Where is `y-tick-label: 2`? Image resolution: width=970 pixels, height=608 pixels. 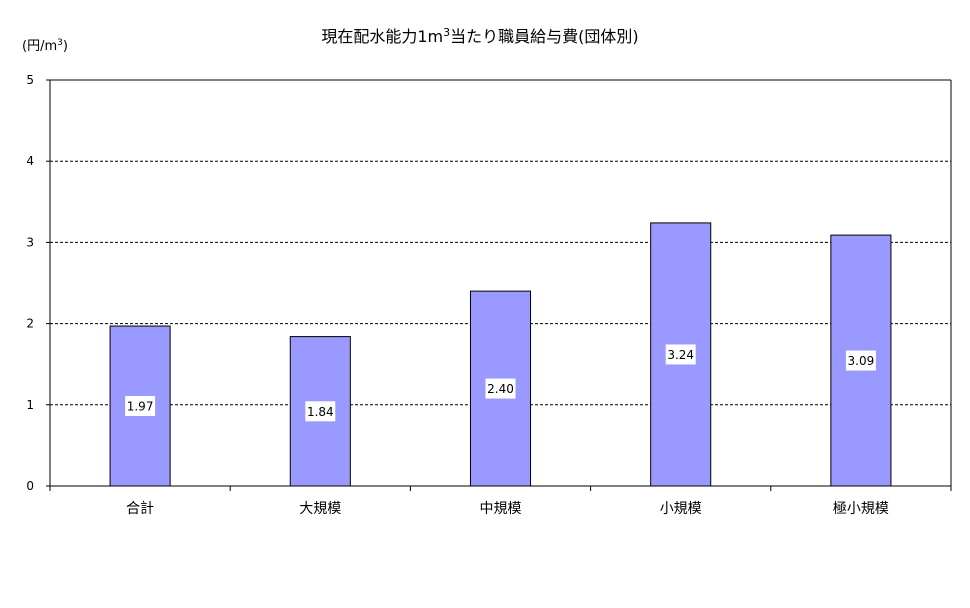
y-tick-label: 2 is located at coordinates (30, 324).